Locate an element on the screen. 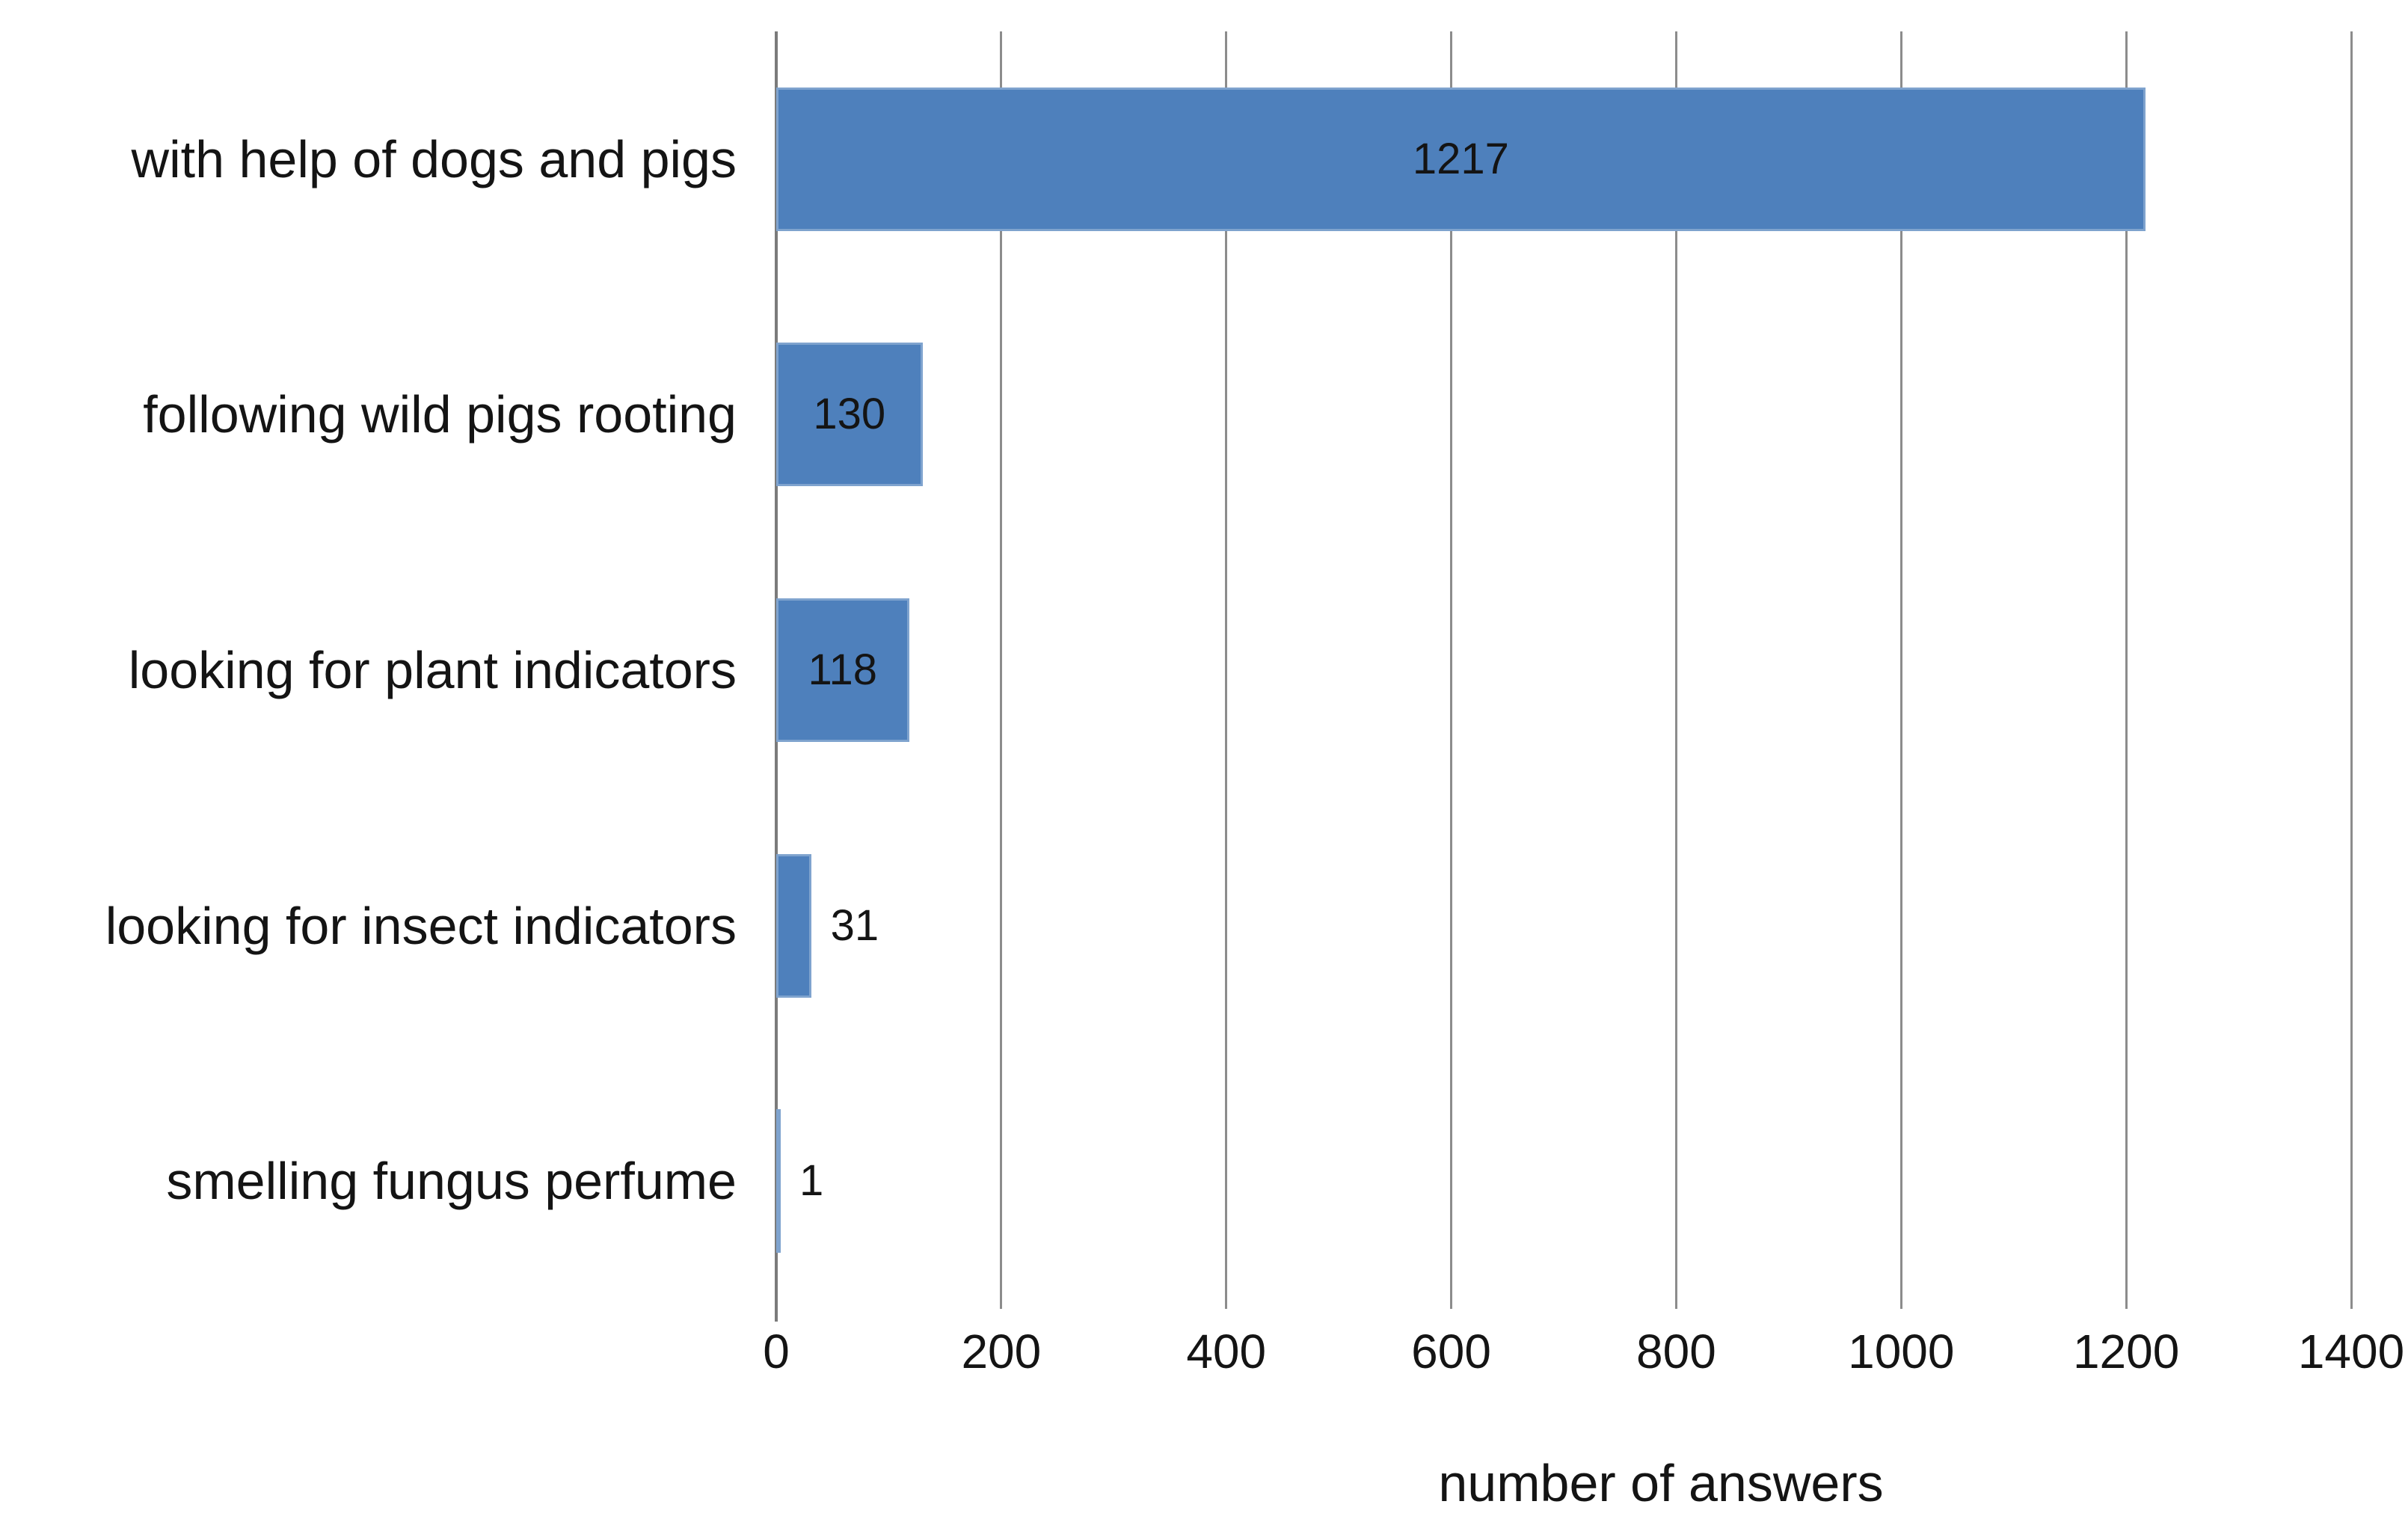  category-label: following wild pigs rooting is located at coordinates (440, 415).